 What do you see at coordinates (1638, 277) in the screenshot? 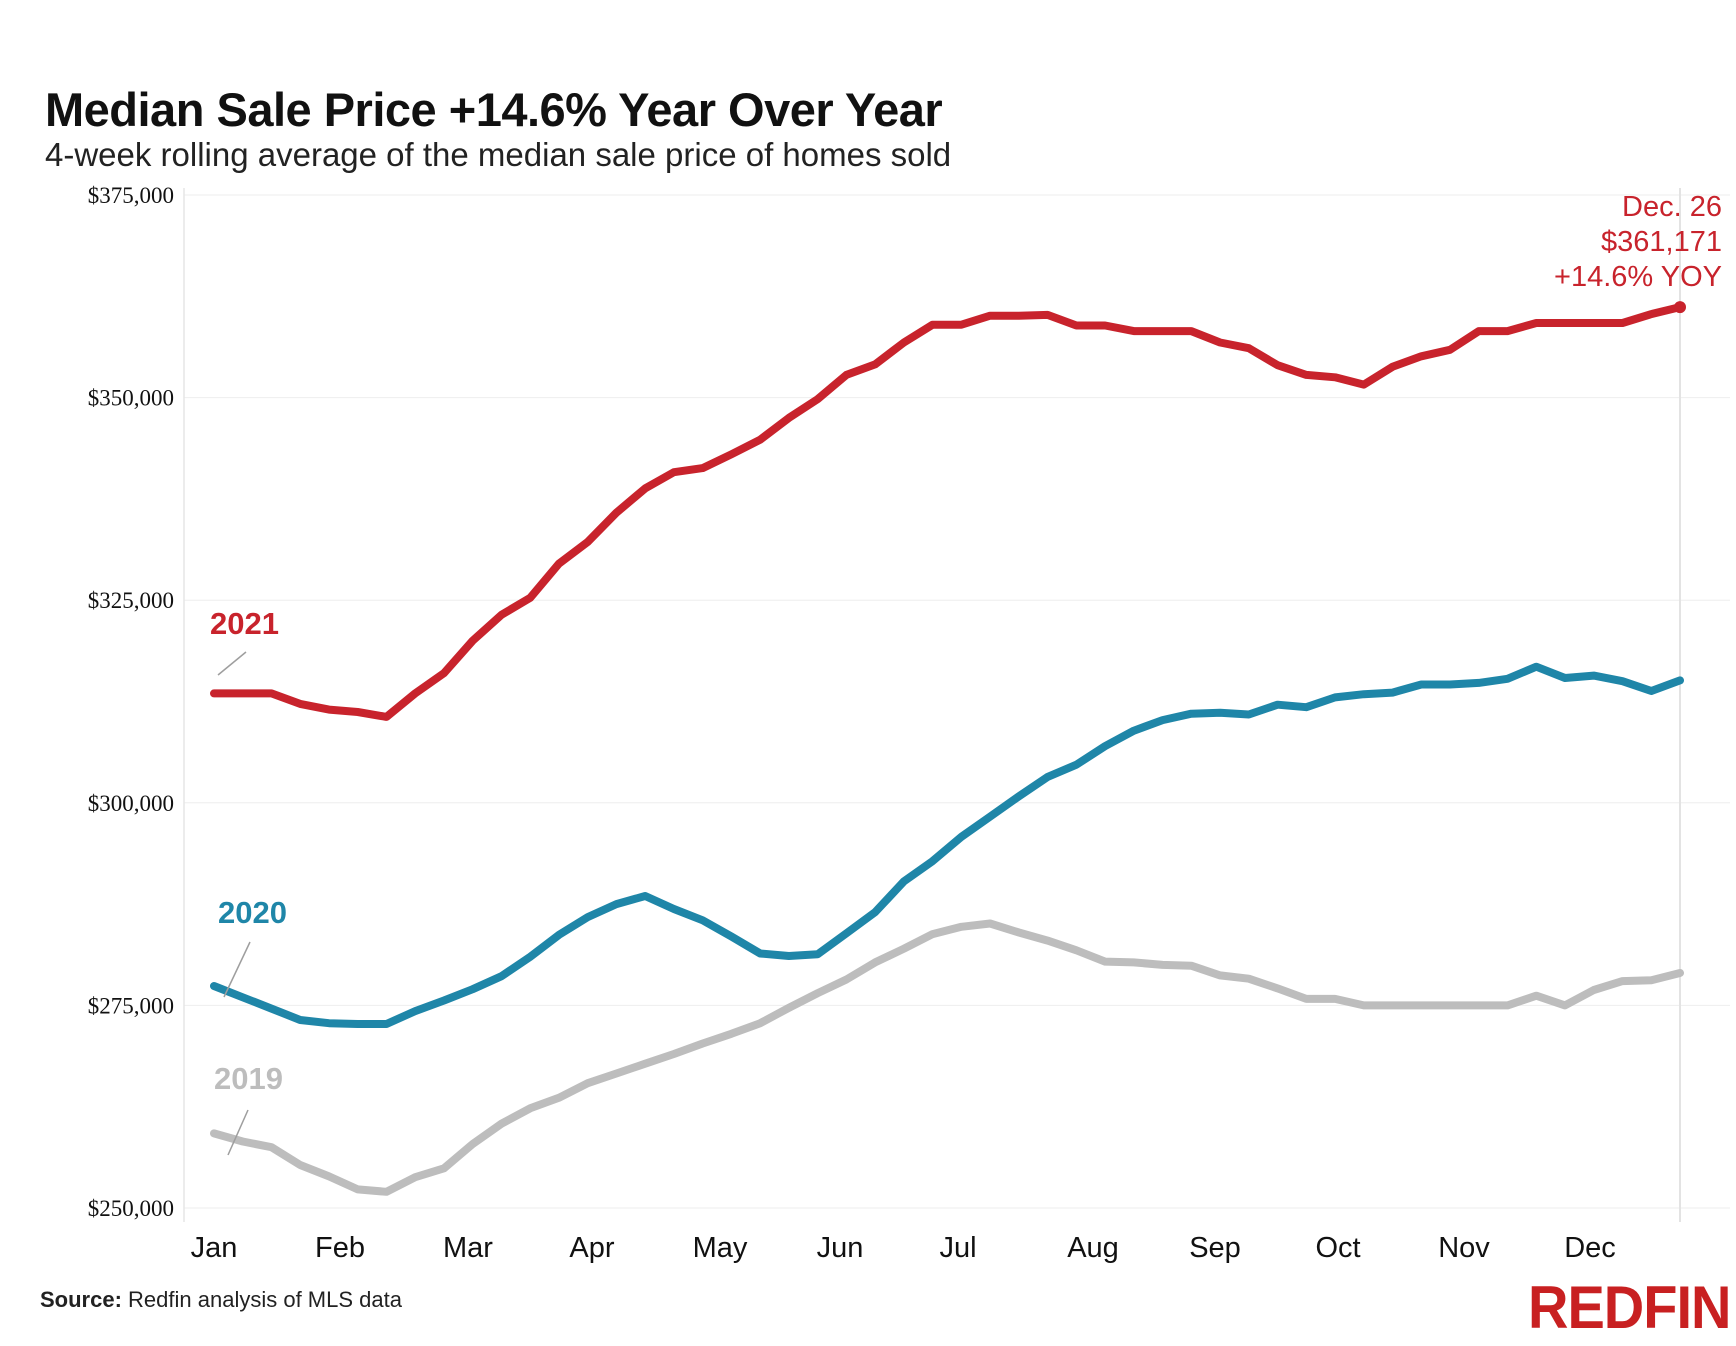
I see `latest-point-label: +14.6% YOY` at bounding box center [1638, 277].